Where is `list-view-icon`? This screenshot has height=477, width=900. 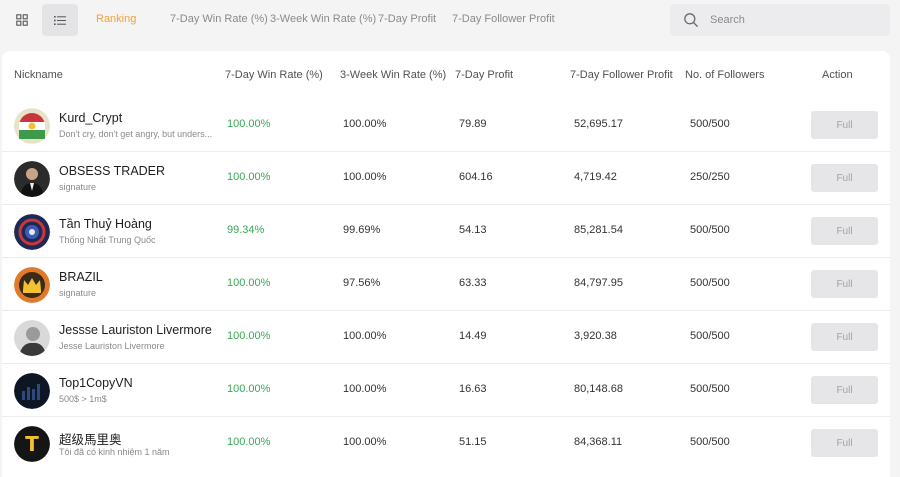
list-view-icon is located at coordinates (60, 20).